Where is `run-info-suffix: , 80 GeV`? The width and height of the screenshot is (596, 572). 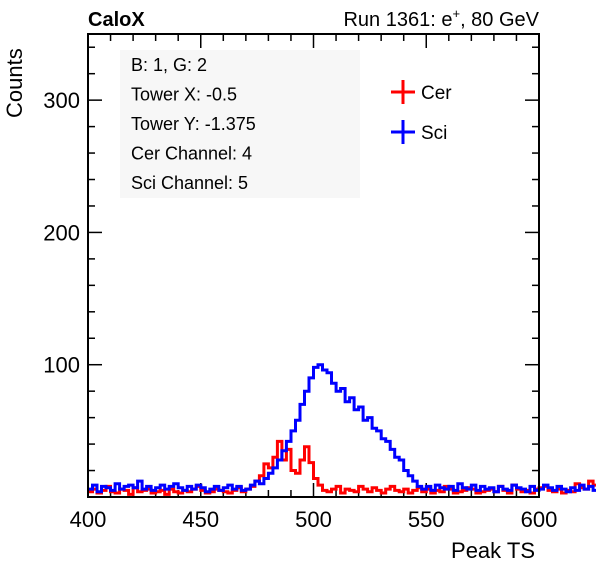
run-info-suffix: , 80 GeV is located at coordinates (500, 20).